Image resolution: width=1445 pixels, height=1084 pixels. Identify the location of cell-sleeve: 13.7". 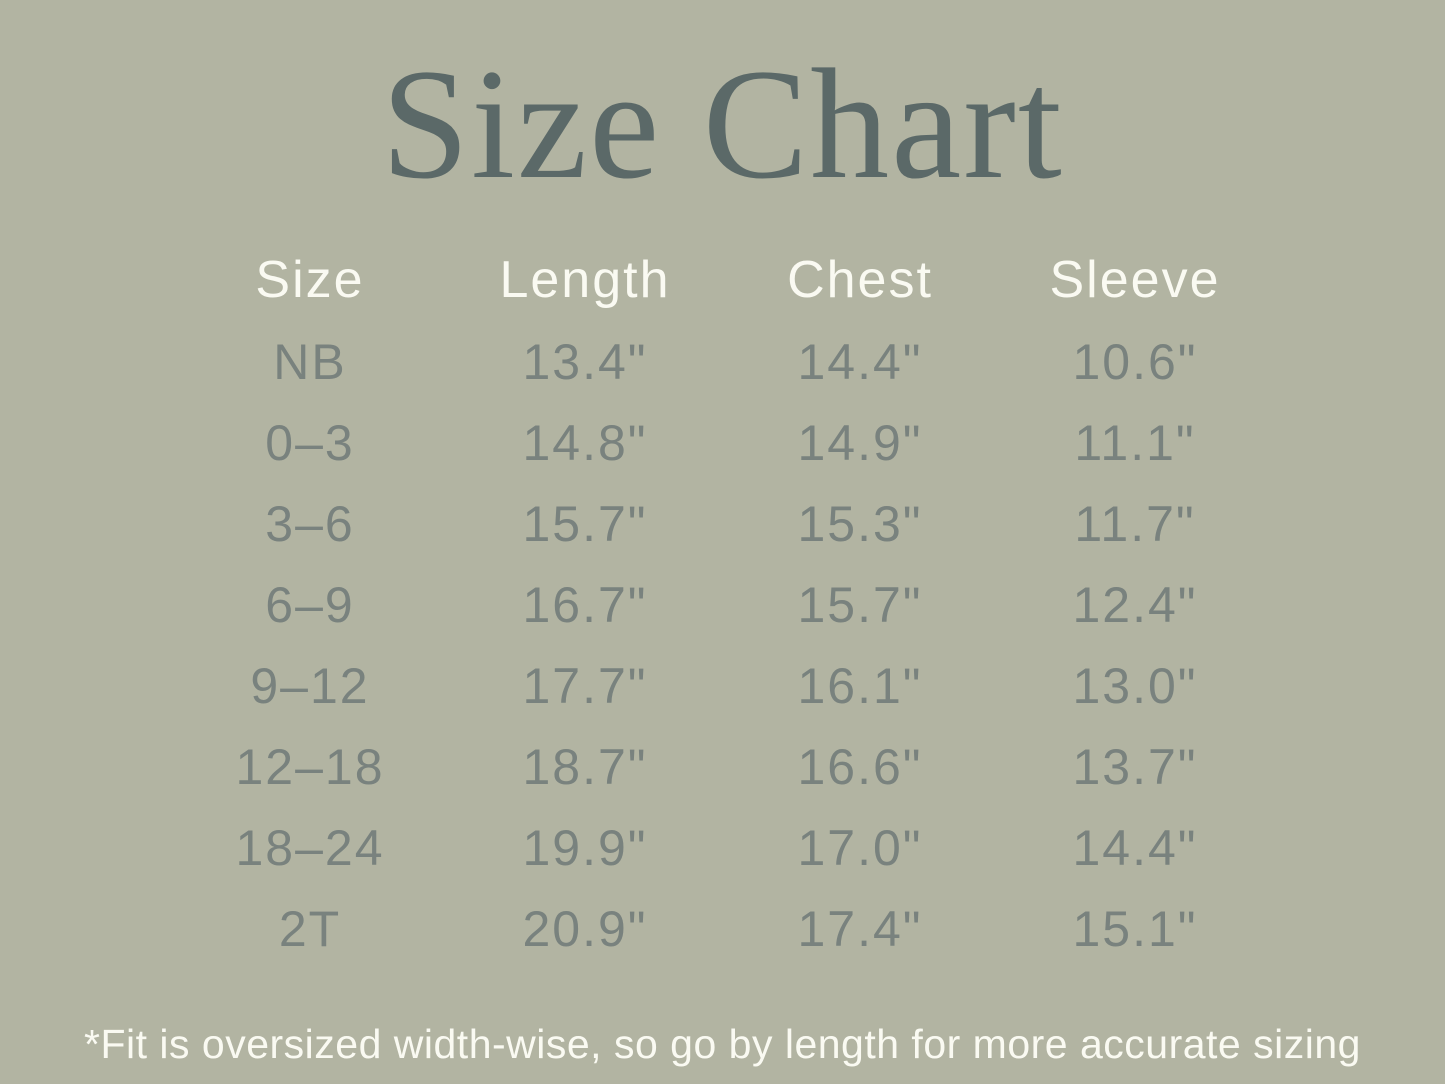
(1135, 767).